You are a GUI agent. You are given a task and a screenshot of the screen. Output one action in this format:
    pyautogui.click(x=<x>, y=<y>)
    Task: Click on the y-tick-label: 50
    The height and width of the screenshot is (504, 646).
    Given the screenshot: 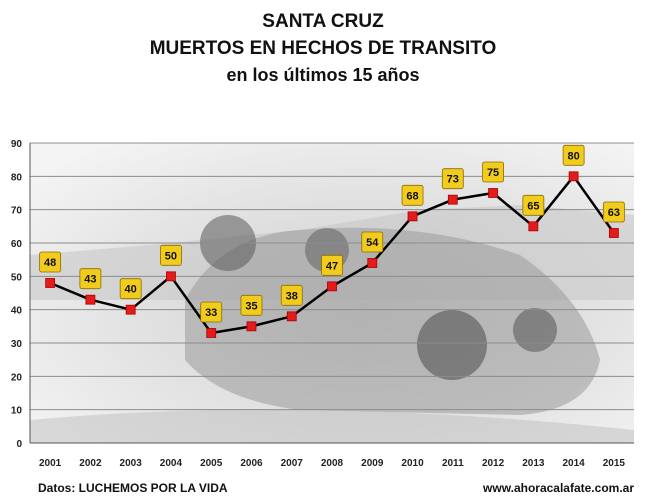 What is the action you would take?
    pyautogui.click(x=17, y=277)
    